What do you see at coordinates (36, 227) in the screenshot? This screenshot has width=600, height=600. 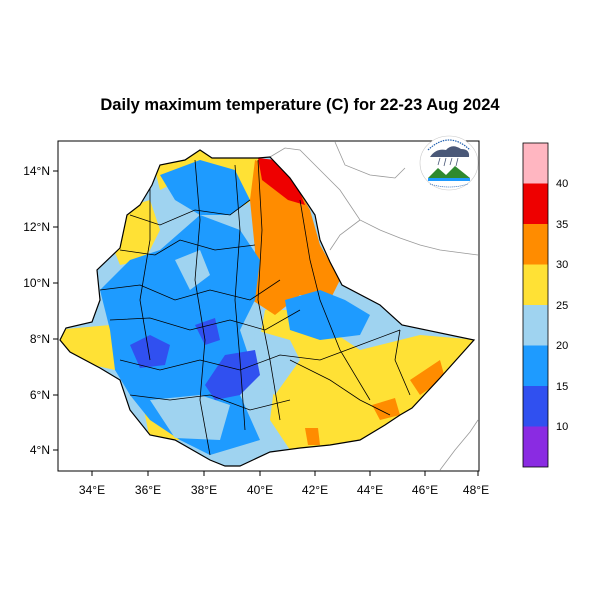 I see `y-tick-label: 12°N` at bounding box center [36, 227].